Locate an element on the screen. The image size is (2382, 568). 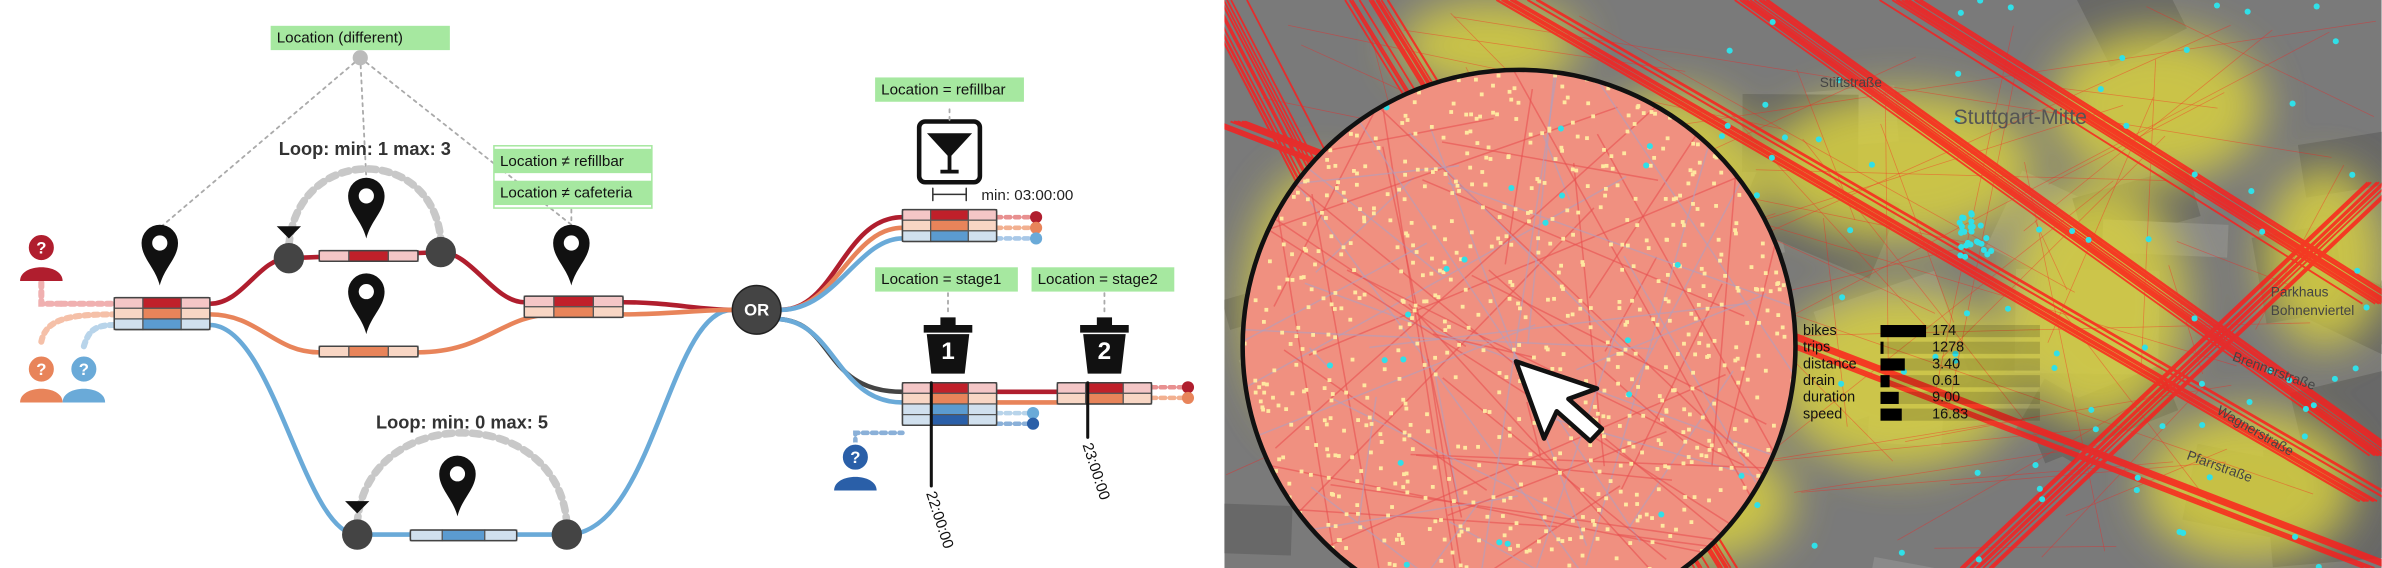
constraint-text: Location = stage2 is located at coordinates (1098, 279).